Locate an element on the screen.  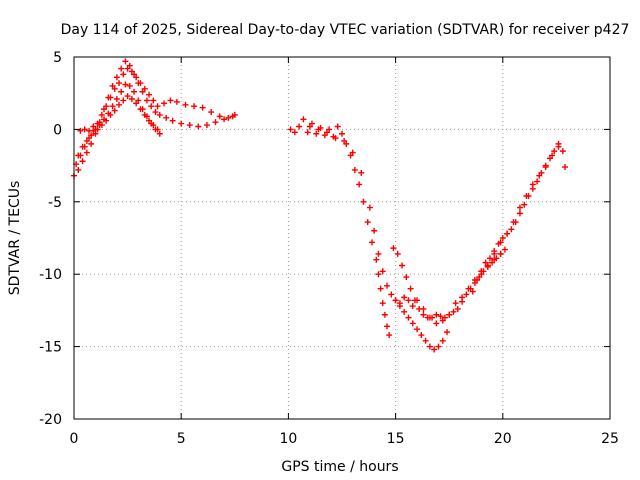
y-tick-label: 5 is located at coordinates (57, 58).